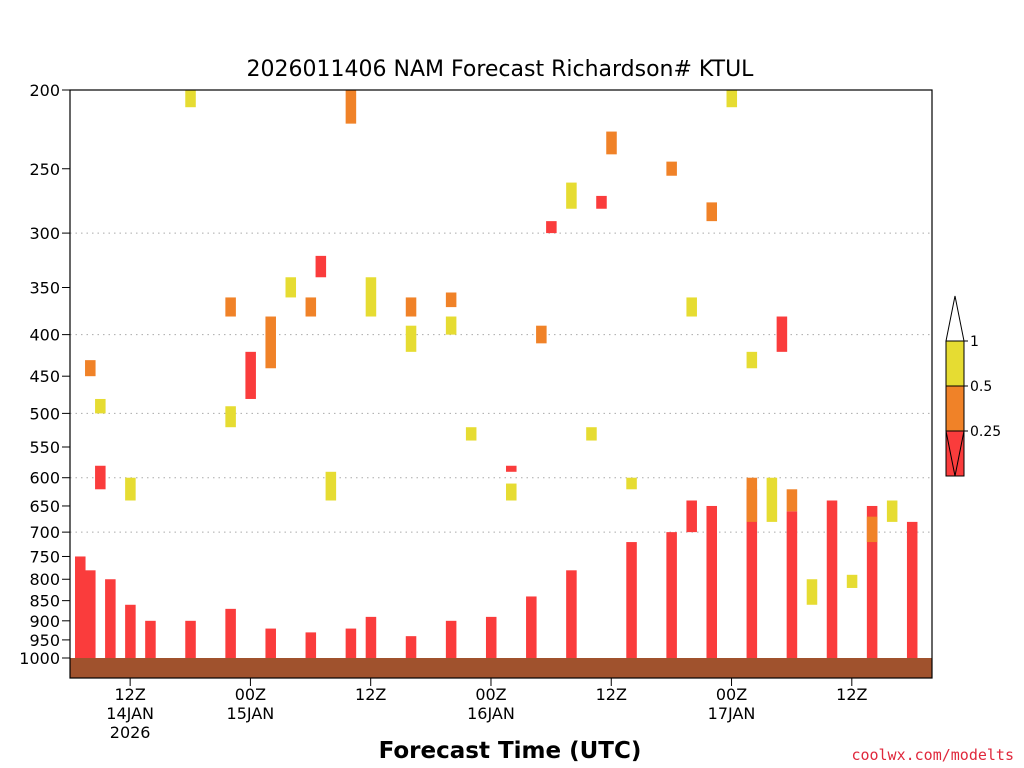 The image size is (1024, 768). What do you see at coordinates (44, 478) in the screenshot?
I see `y-tick-label: 600` at bounding box center [44, 478].